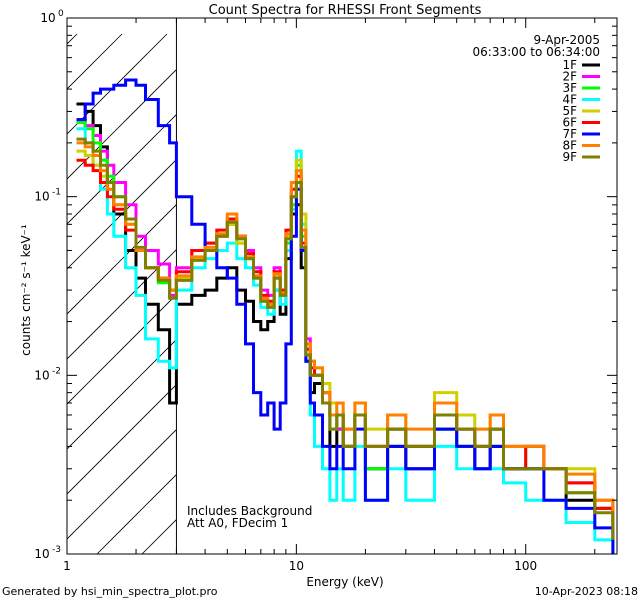 This screenshot has width=640, height=600. I want to click on legend-label-3f: 3F, so click(569, 88).